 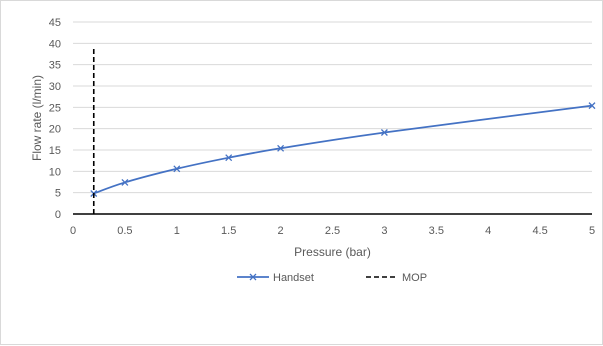 What do you see at coordinates (55, 44) in the screenshot?
I see `y-tick-label-8: 40` at bounding box center [55, 44].